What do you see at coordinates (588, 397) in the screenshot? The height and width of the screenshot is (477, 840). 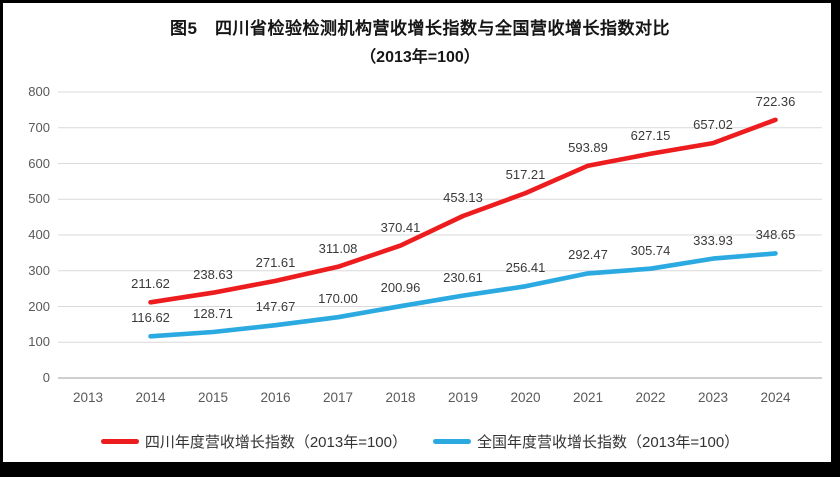 I see `x-tick-label: 2021` at bounding box center [588, 397].